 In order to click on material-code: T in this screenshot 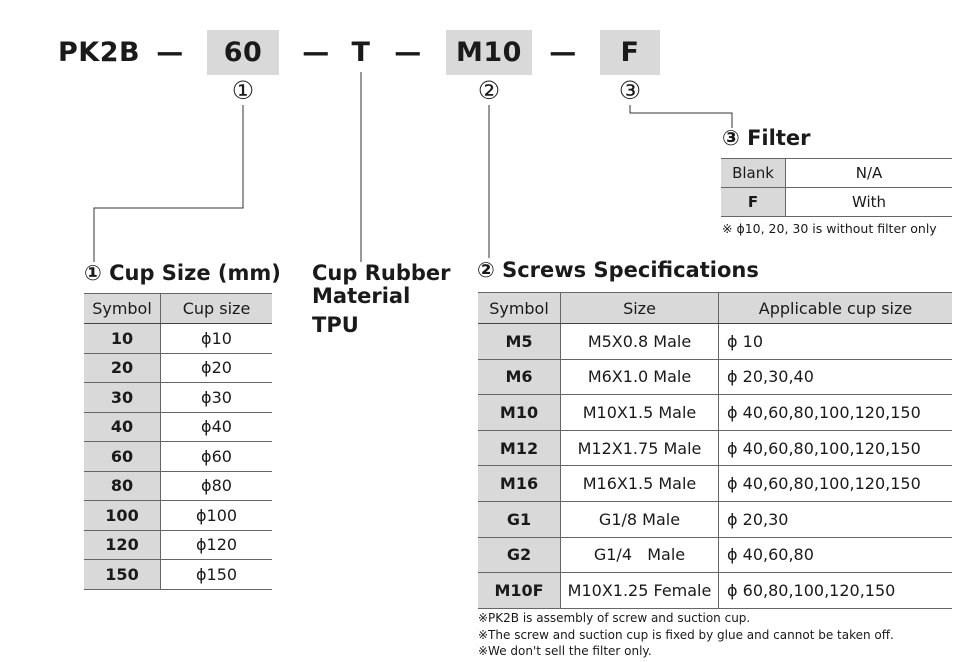, I will do `click(361, 52)`.